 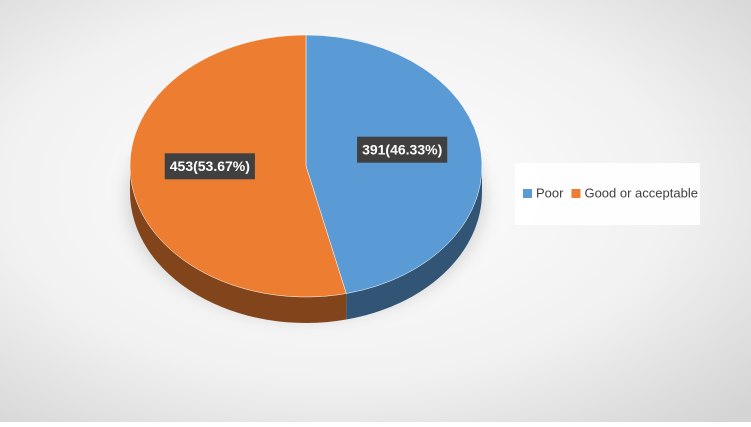 I want to click on slice, so click(x=394, y=164).